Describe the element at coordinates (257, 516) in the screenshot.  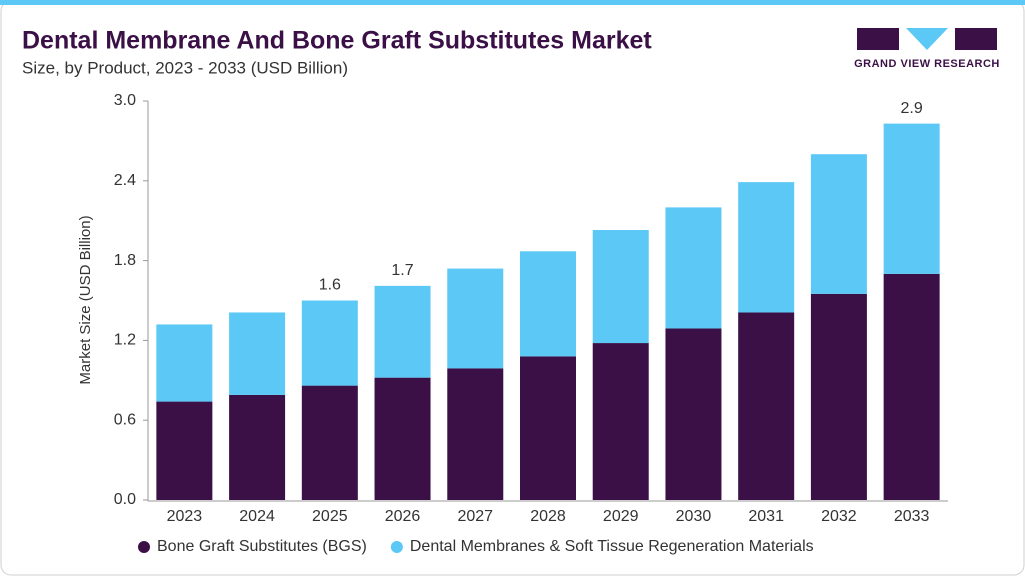
I see `x-tick-label: 2024` at that location.